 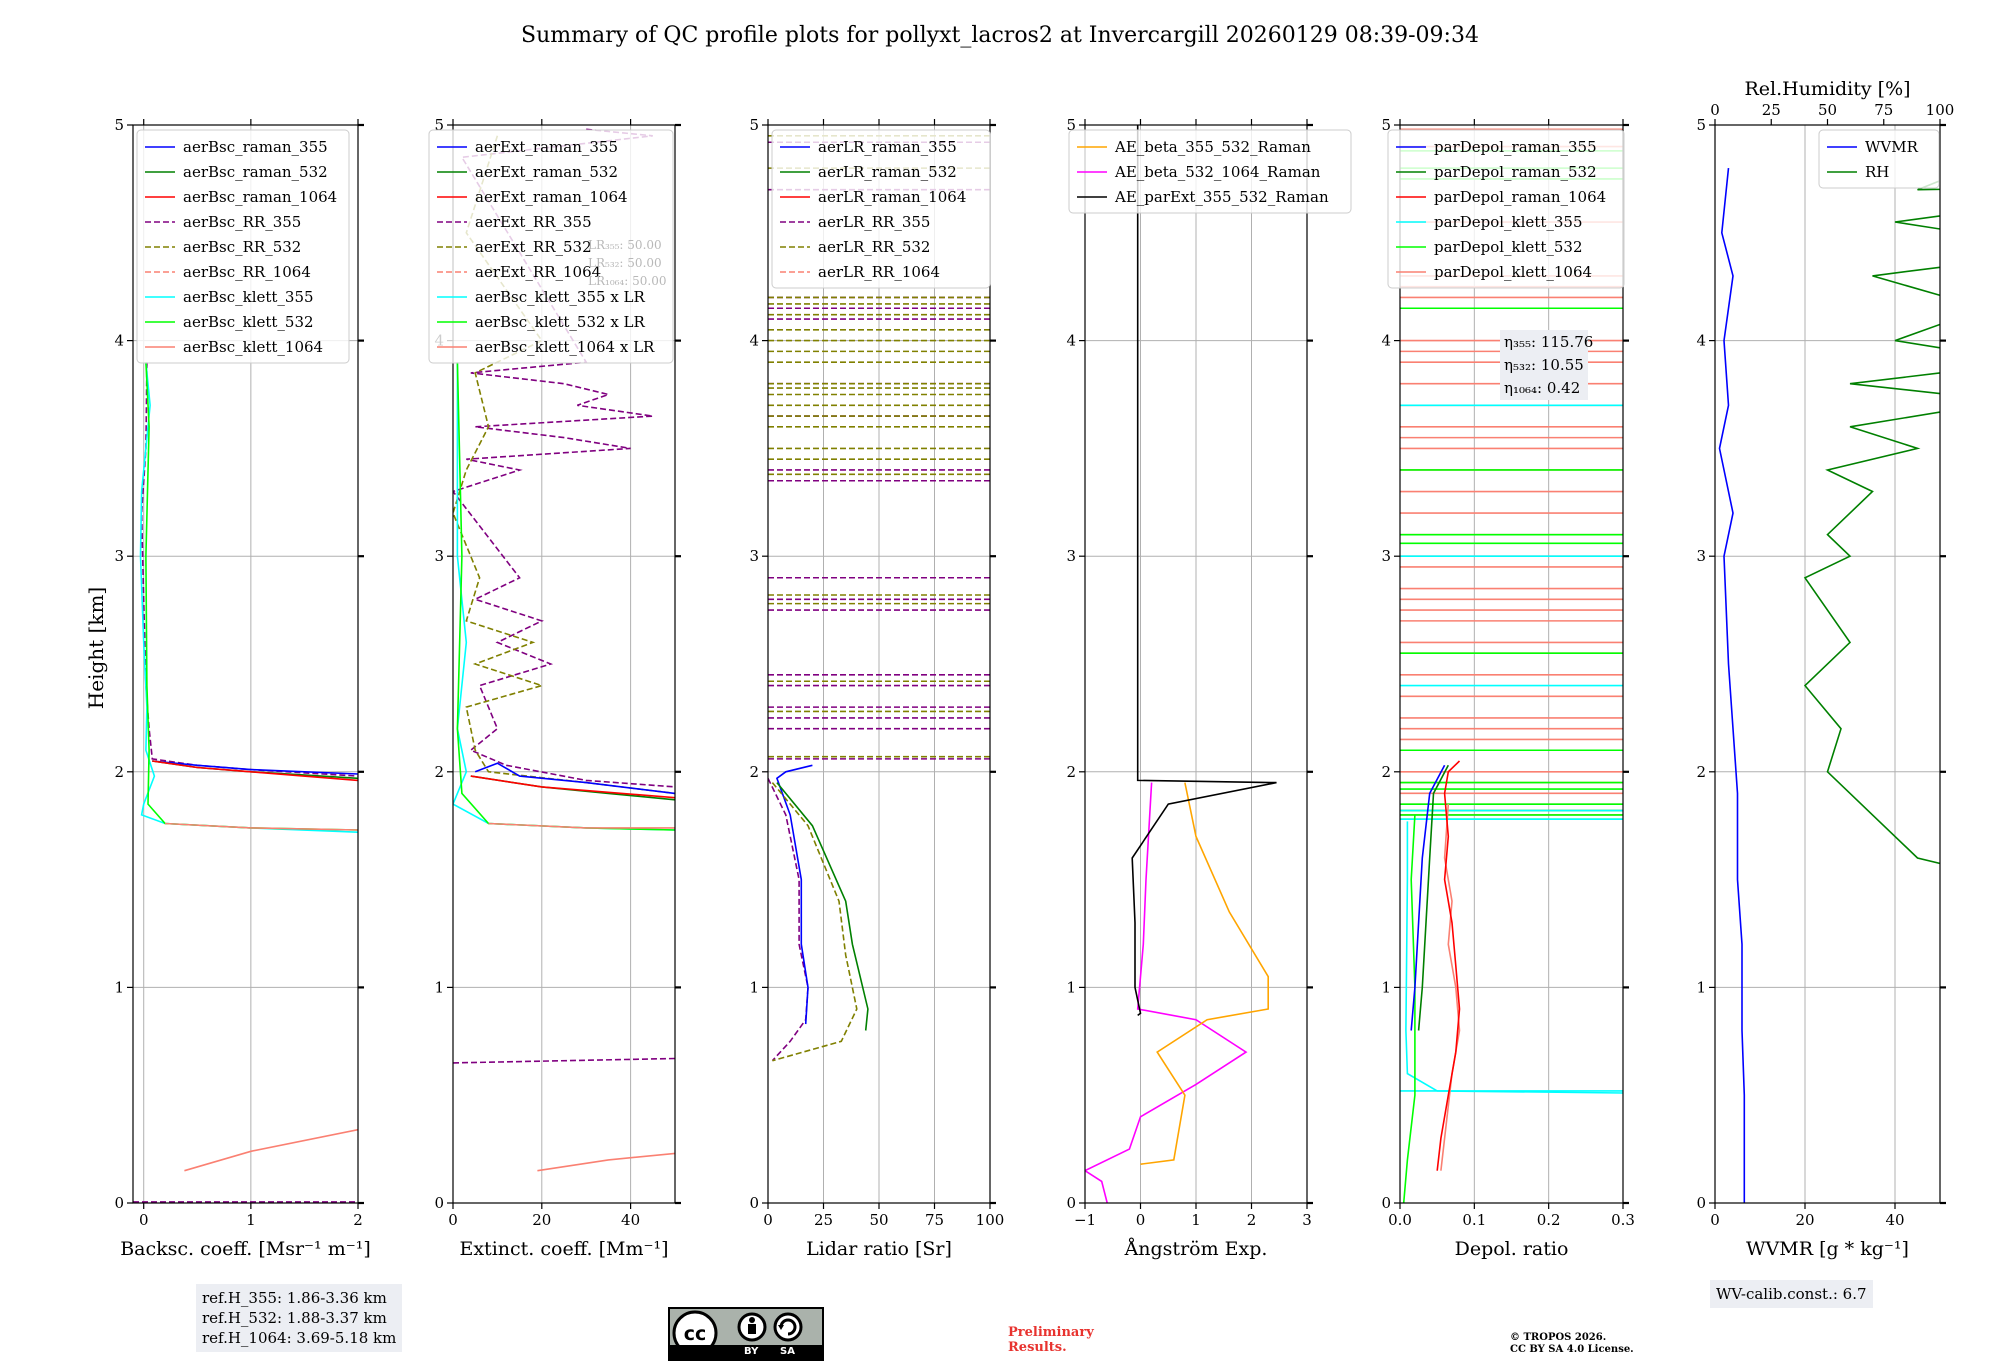 I want to click on plot-area-dep, so click(x=1511, y=666).